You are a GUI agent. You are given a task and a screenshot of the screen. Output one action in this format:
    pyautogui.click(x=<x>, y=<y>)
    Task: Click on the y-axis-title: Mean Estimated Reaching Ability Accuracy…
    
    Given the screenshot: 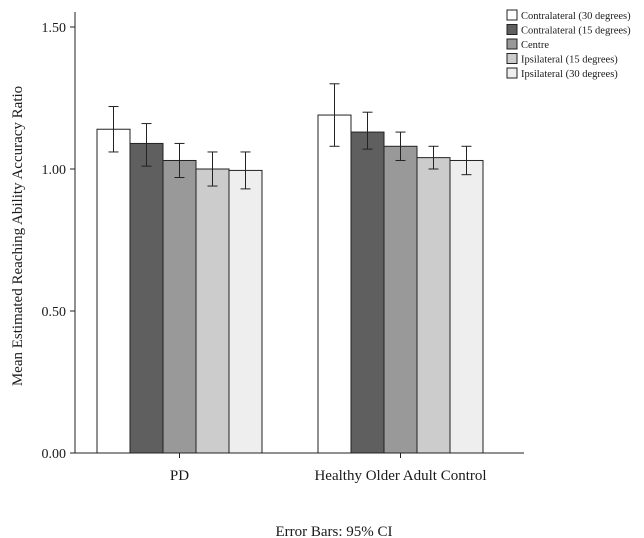 What is the action you would take?
    pyautogui.click(x=18, y=236)
    